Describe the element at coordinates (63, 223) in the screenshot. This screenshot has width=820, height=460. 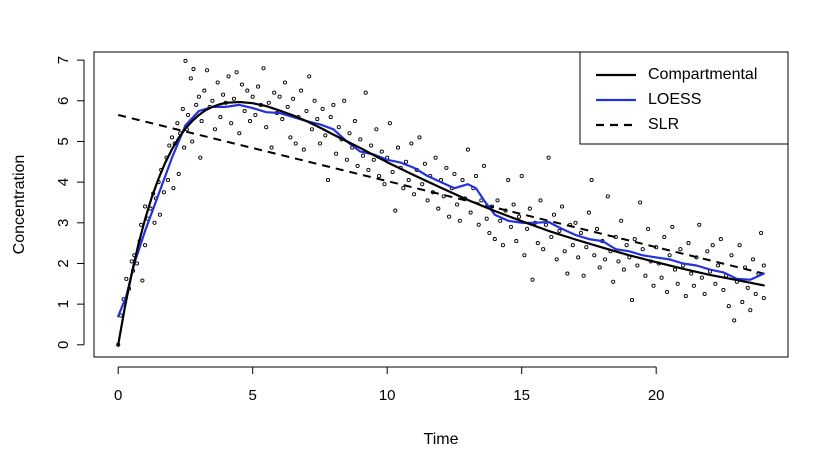
I see `y-tick-label: 3` at that location.